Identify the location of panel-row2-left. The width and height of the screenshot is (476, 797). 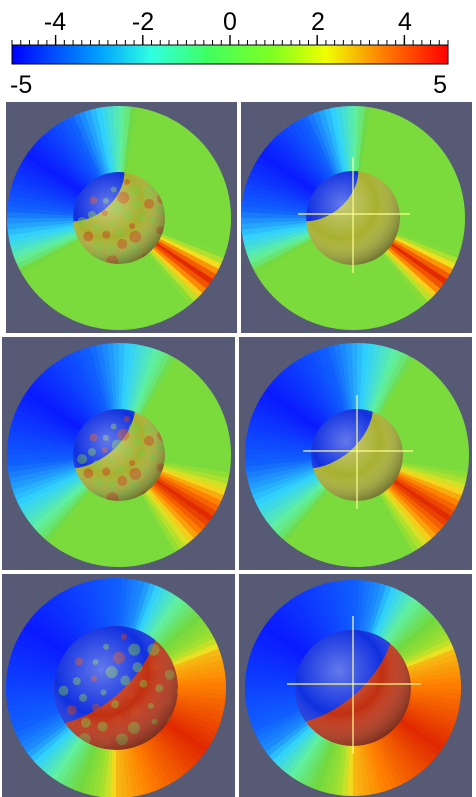
(118, 453).